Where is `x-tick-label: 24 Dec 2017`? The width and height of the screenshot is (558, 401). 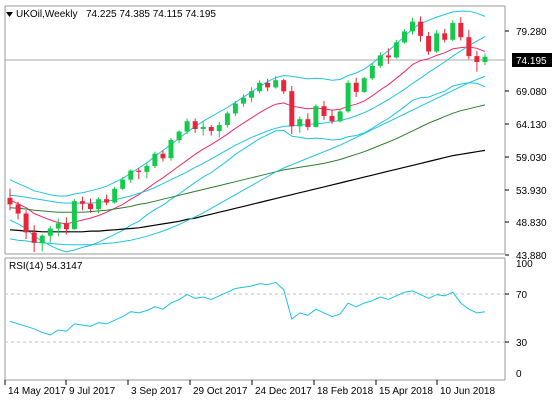 x-tick-label: 24 Dec 2017 is located at coordinates (283, 391).